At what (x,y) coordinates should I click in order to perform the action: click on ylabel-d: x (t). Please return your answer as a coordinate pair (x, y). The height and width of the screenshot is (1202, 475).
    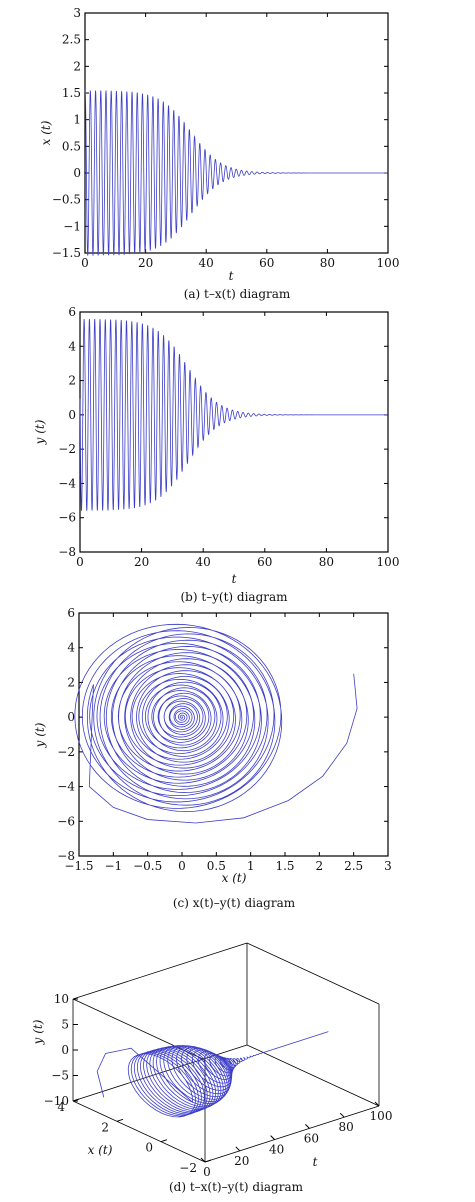
    Looking at the image, I should click on (100, 1150).